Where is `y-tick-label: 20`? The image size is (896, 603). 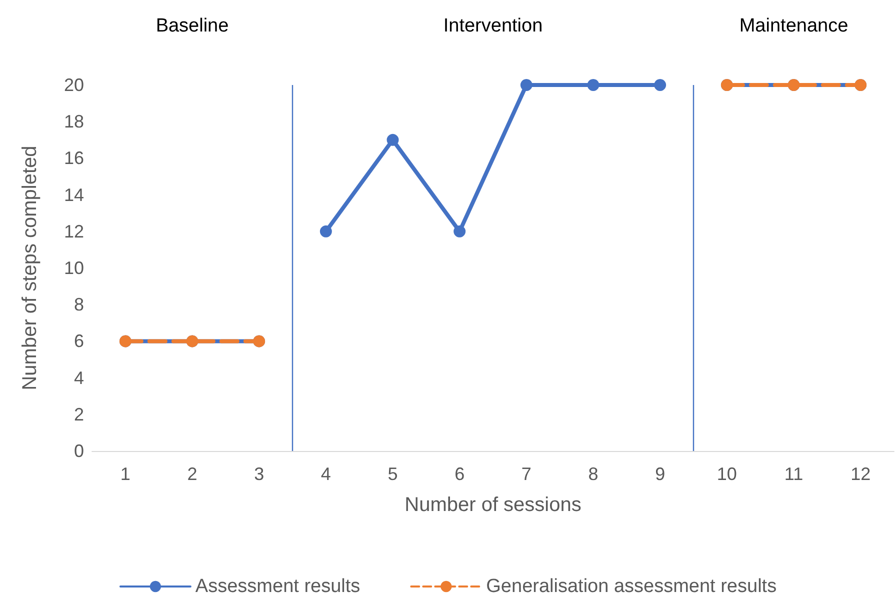 y-tick-label: 20 is located at coordinates (74, 85).